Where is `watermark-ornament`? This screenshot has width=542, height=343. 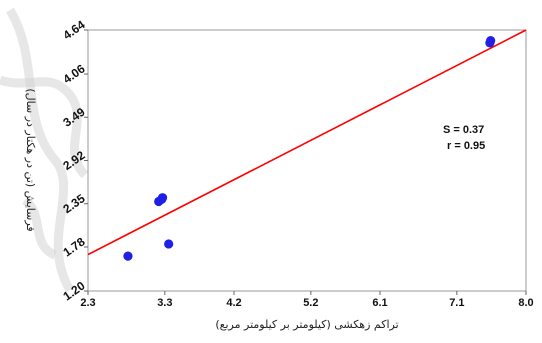 watermark-ornament is located at coordinates (44, 150).